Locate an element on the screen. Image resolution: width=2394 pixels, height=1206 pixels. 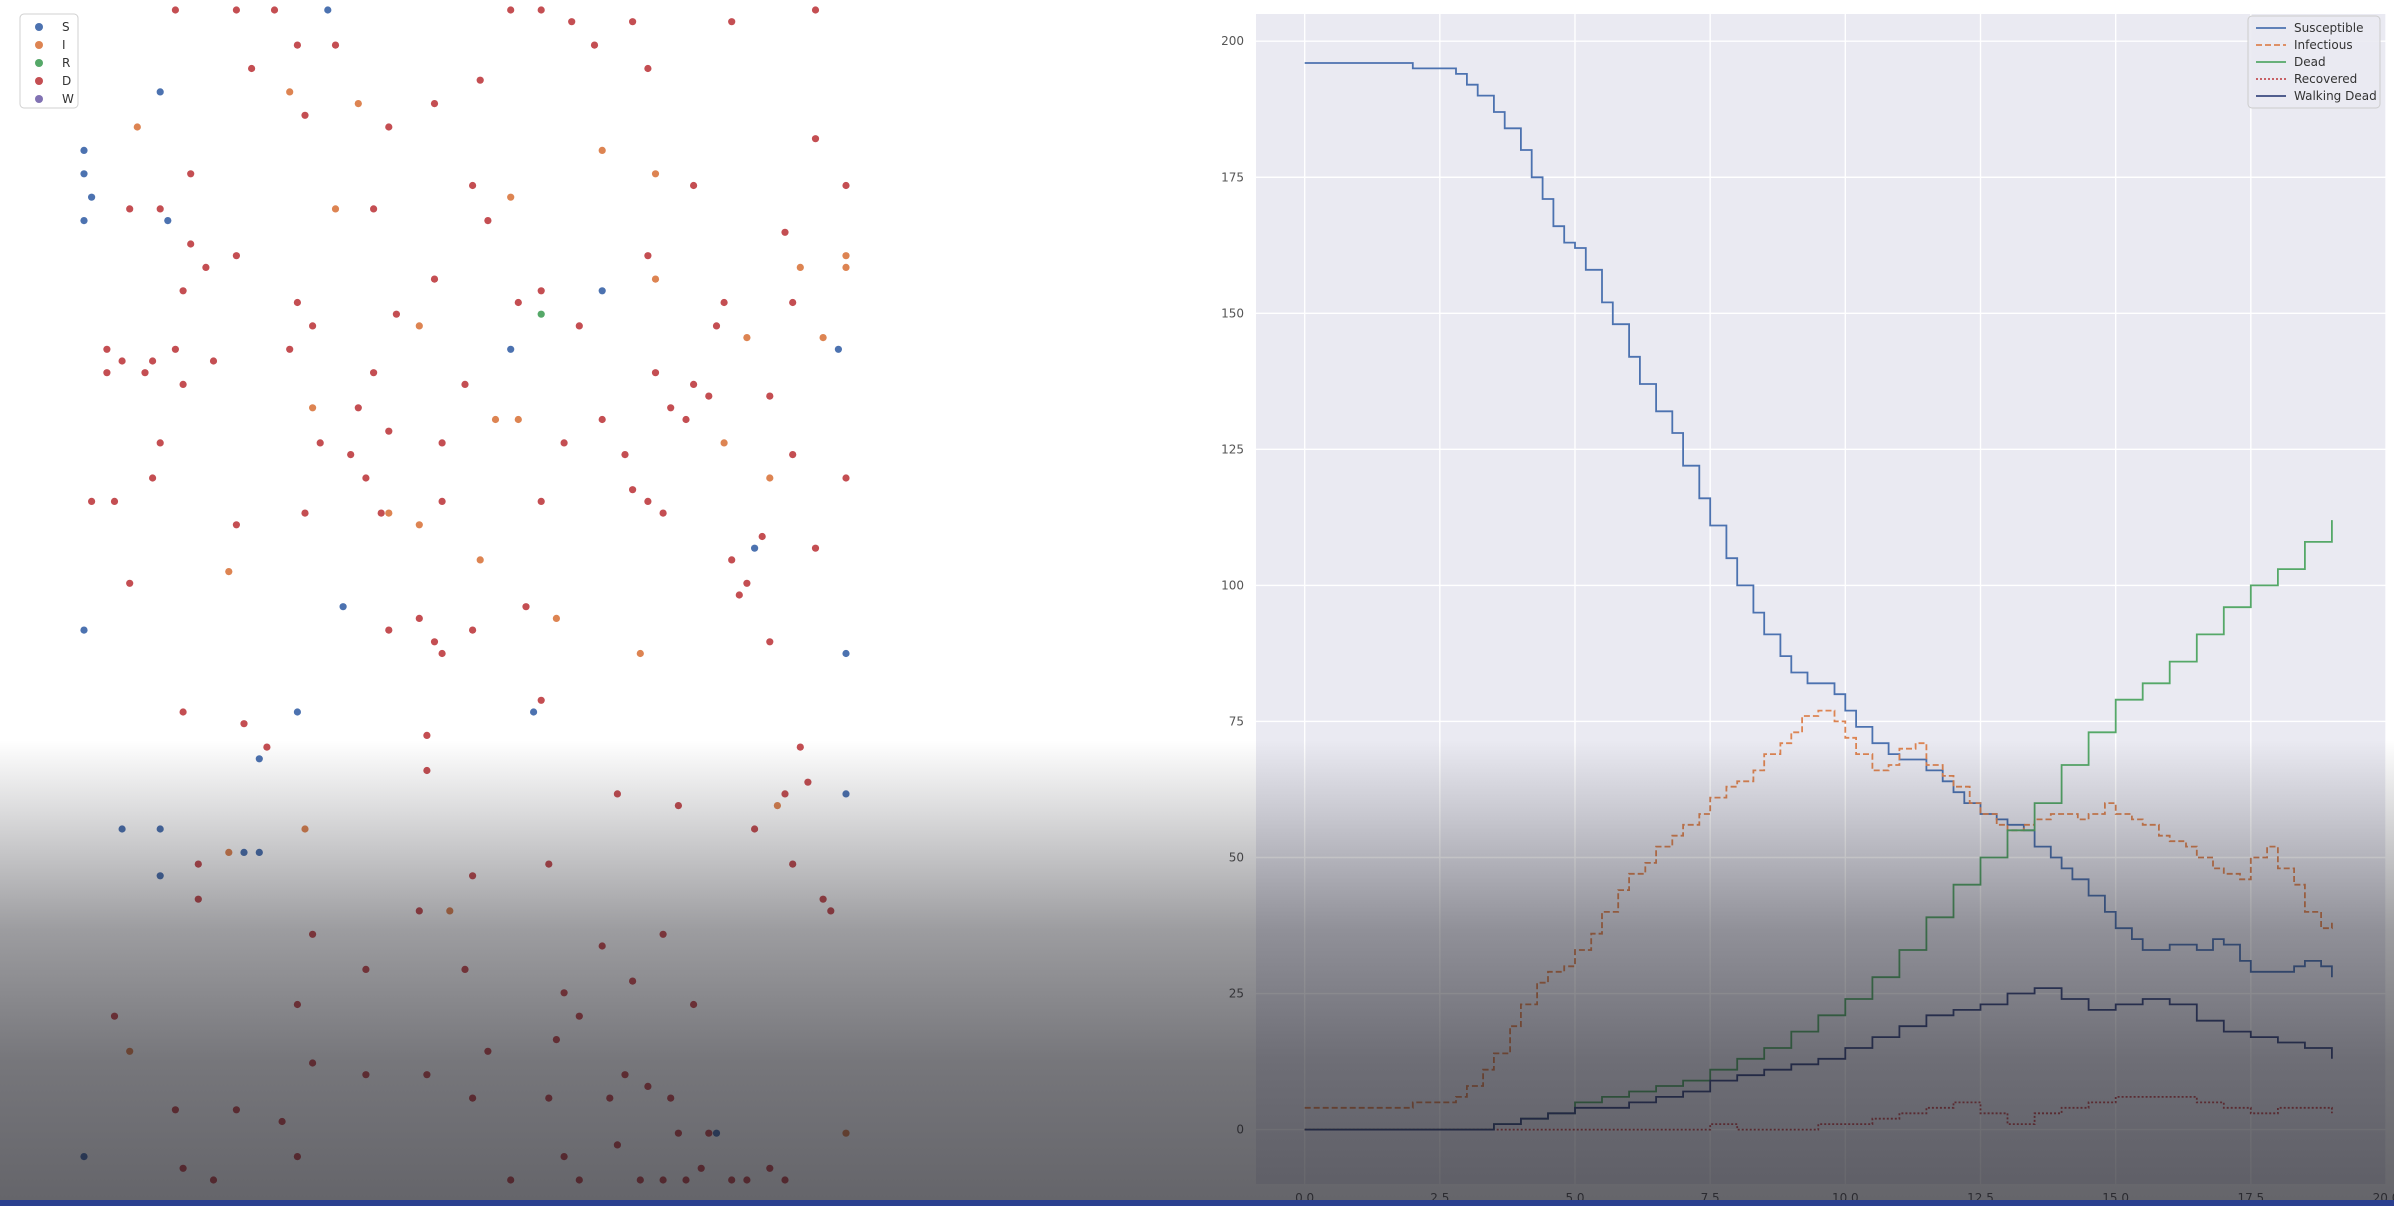
y-tick-label-125: 125 is located at coordinates (1232, 449).